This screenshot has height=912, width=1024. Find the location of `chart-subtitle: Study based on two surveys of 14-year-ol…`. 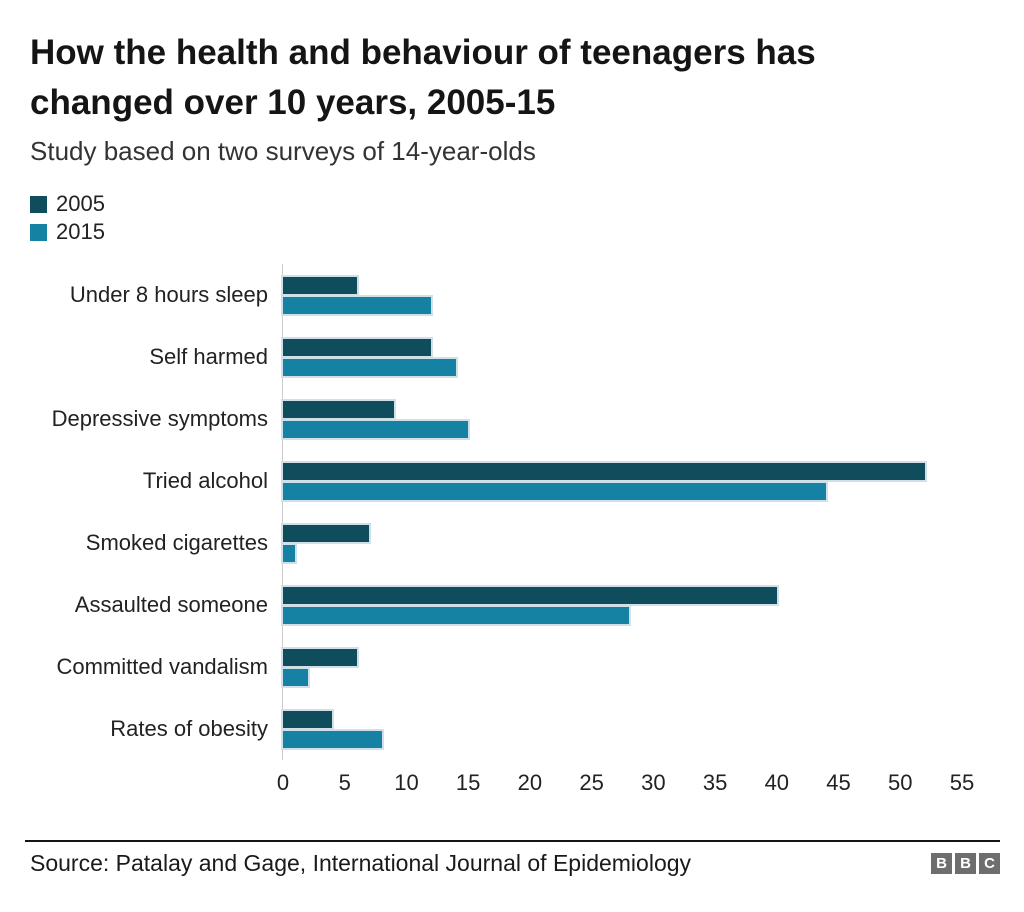

chart-subtitle: Study based on two surveys of 14-year-ol… is located at coordinates (283, 151).